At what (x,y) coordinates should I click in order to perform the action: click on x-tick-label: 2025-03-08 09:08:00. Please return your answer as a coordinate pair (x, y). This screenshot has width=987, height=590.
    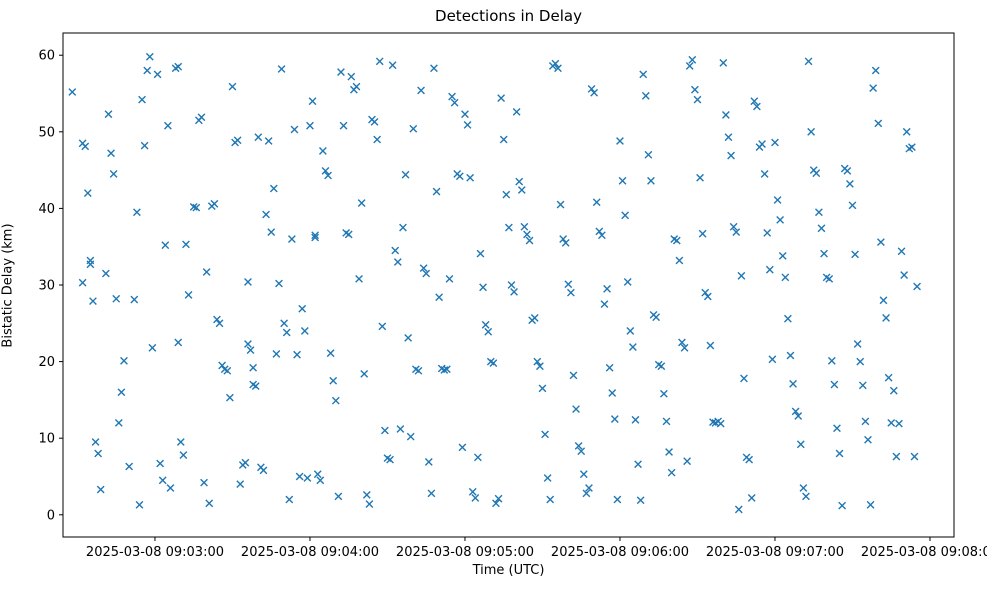
    Looking at the image, I should click on (924, 552).